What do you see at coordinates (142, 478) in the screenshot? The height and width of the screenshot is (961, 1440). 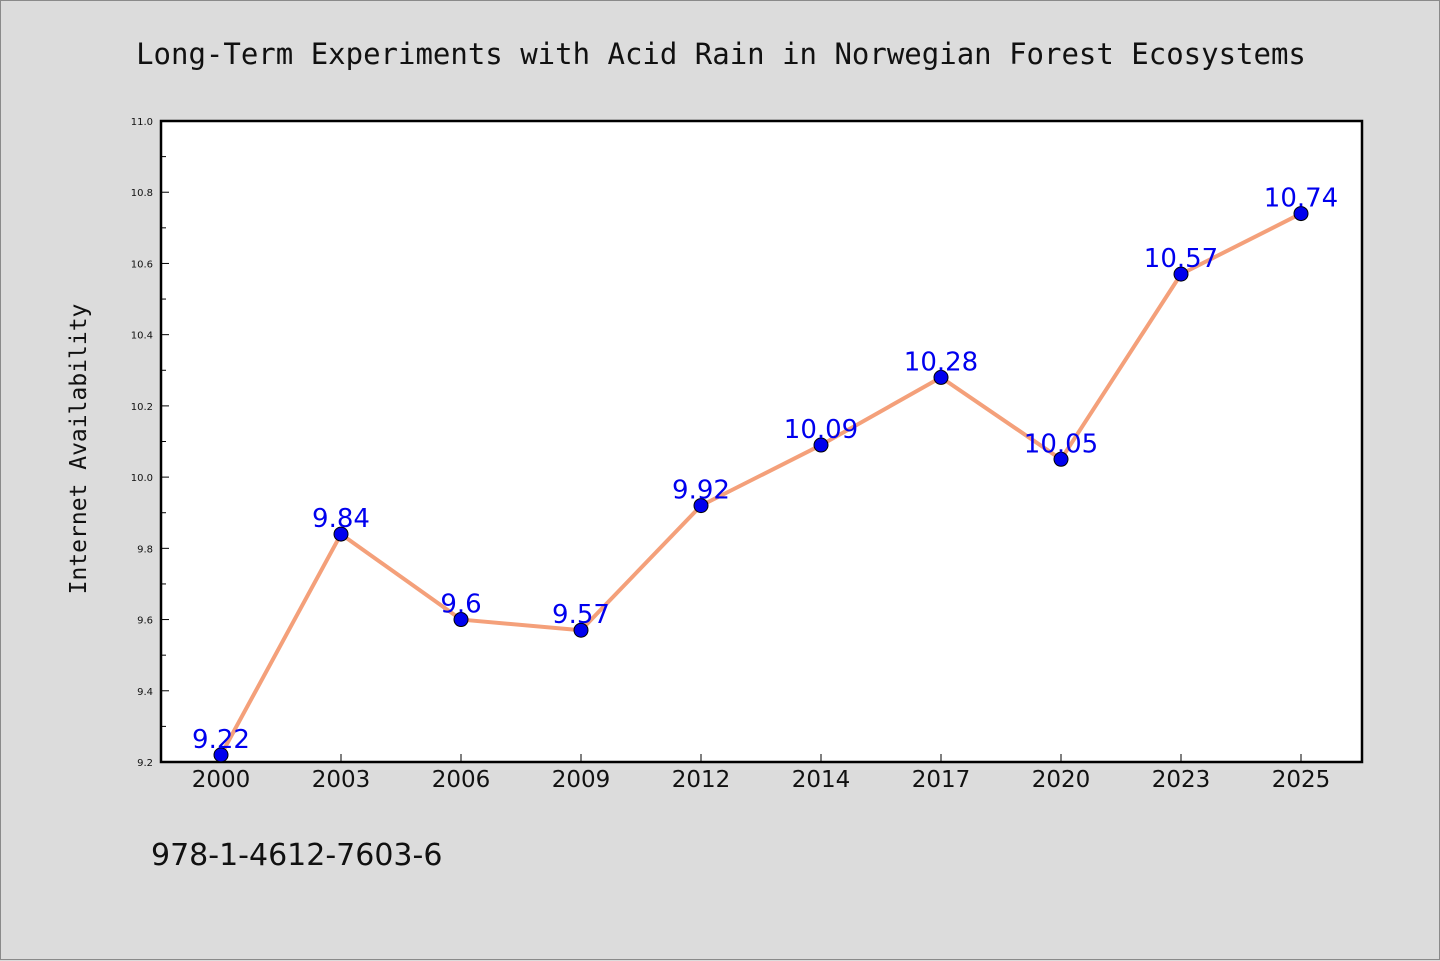 I see `y-tick-label: 10.0` at bounding box center [142, 478].